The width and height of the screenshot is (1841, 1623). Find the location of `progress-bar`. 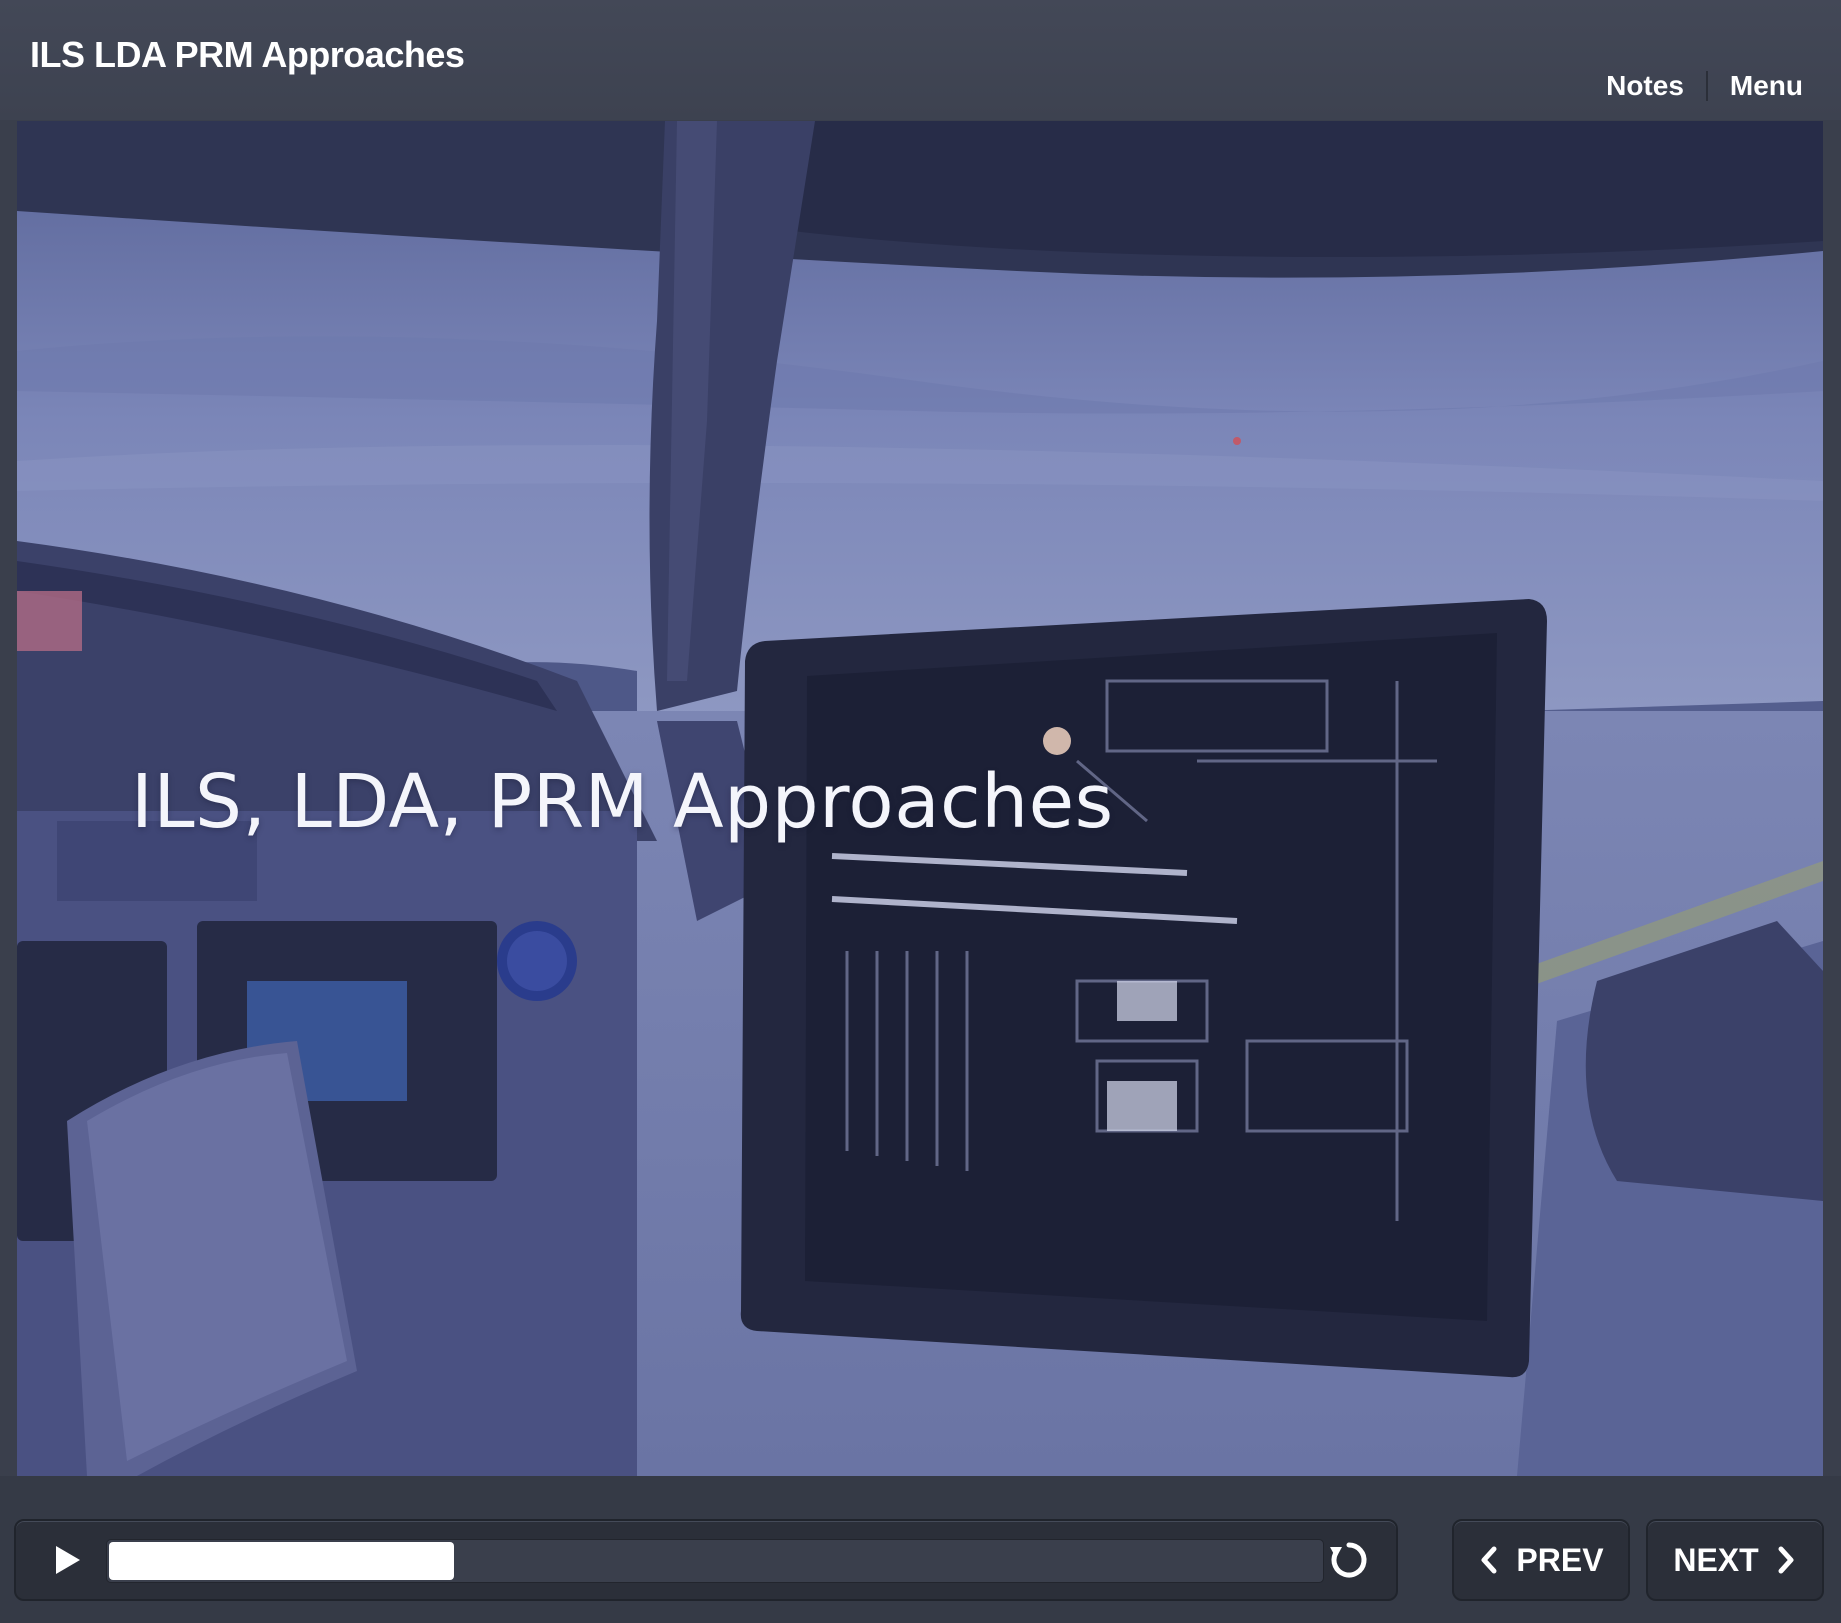

progress-bar is located at coordinates (715, 1561).